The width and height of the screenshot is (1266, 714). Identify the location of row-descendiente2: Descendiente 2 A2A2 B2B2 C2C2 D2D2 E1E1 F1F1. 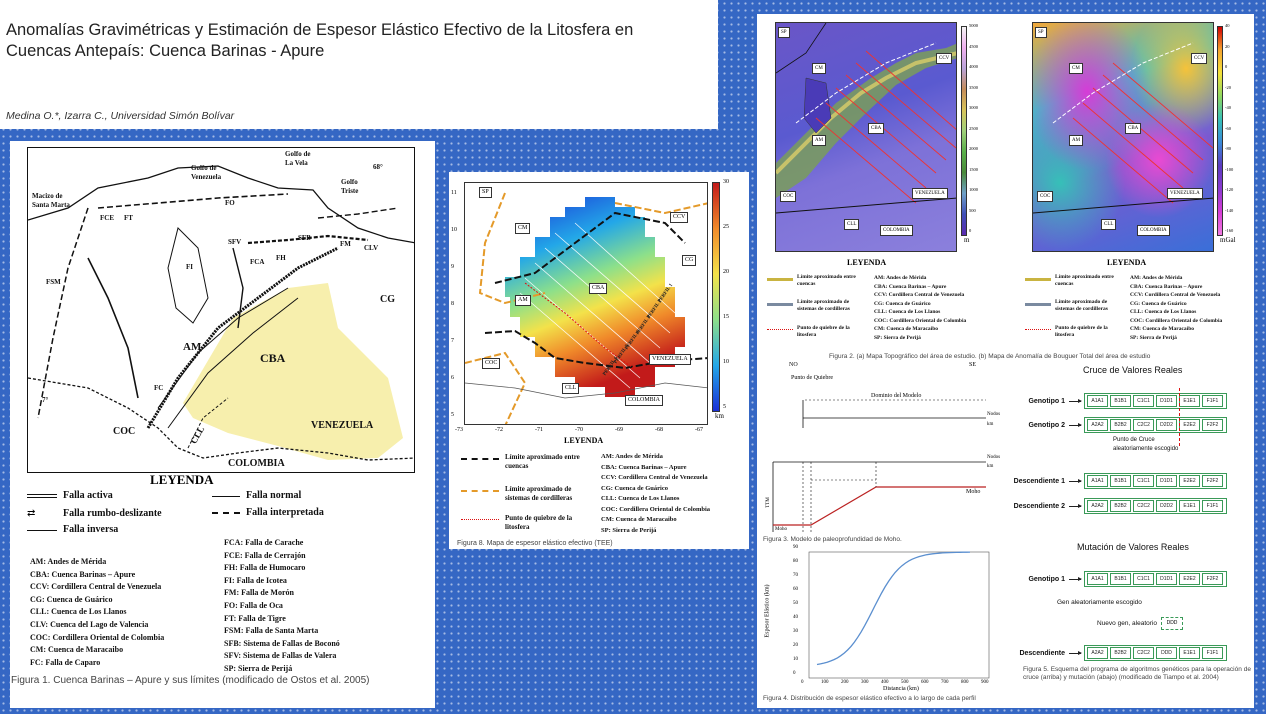
(1120, 506).